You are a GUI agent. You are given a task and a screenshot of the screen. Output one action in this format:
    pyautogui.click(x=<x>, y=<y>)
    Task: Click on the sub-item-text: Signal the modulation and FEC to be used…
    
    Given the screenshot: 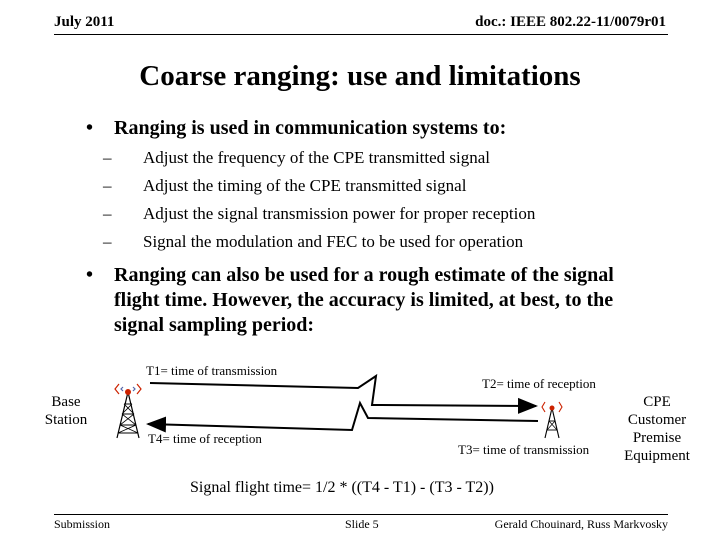 What is the action you would take?
    pyautogui.click(x=333, y=241)
    